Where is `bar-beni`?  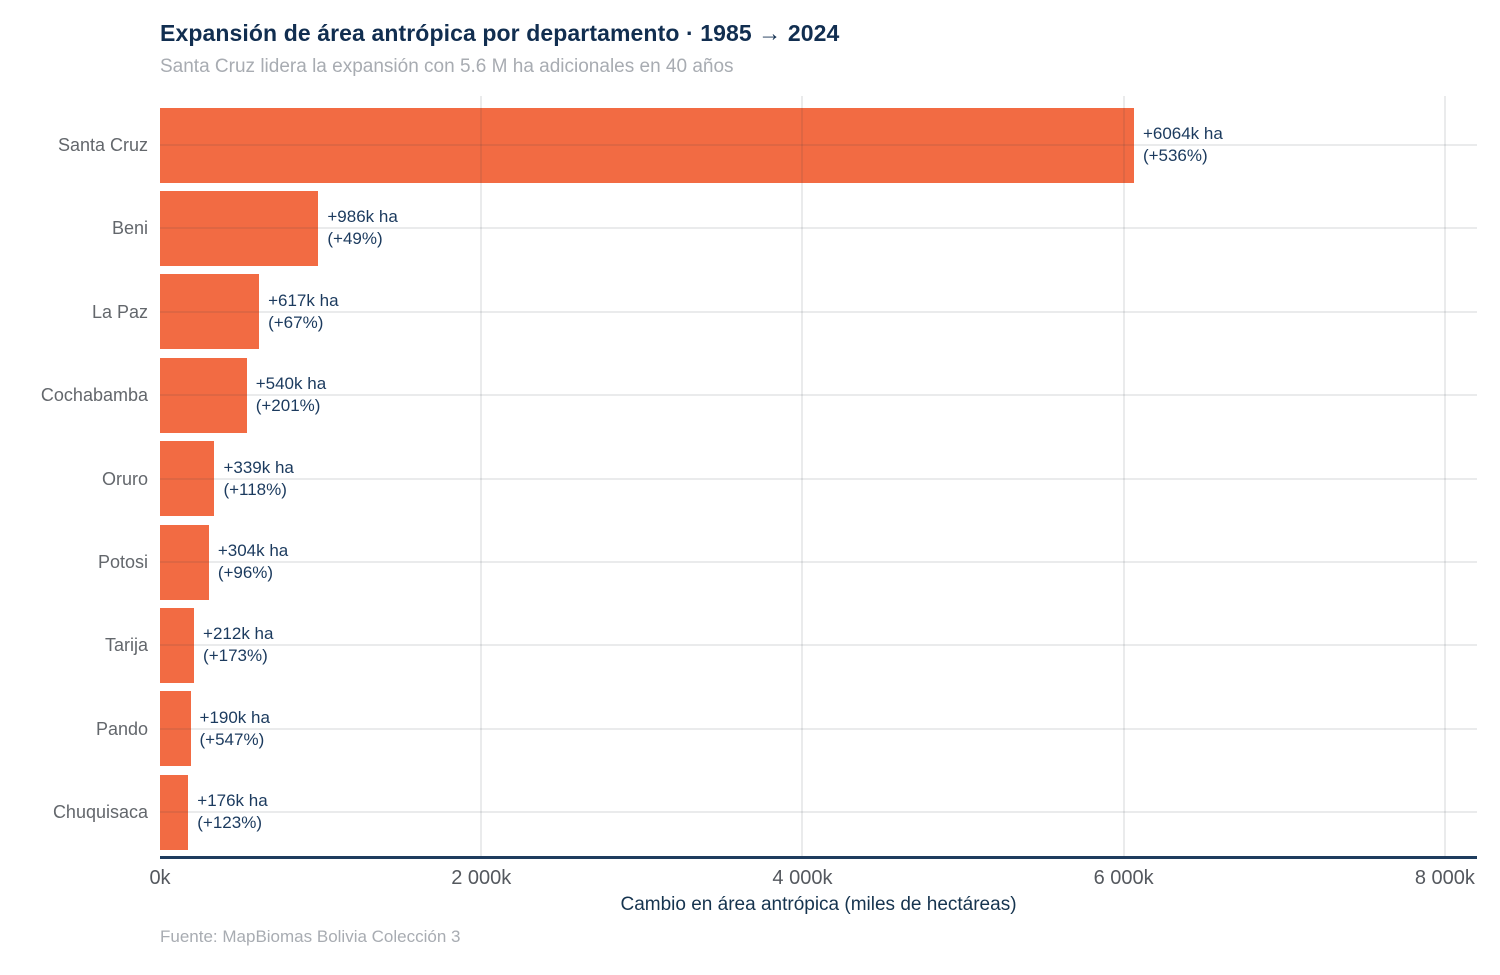 bar-beni is located at coordinates (239, 228).